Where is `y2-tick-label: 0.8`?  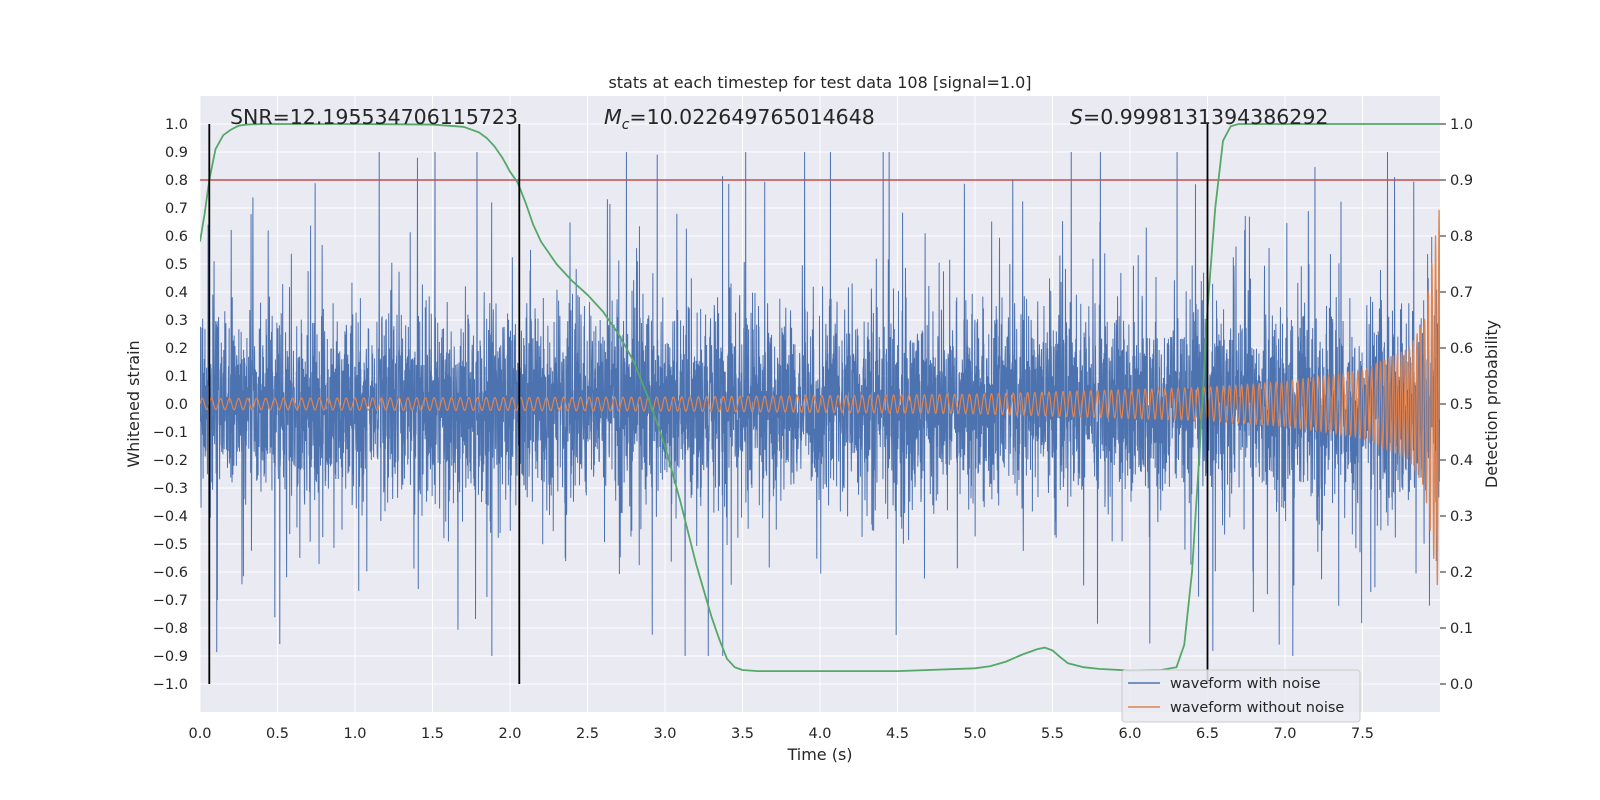
y2-tick-label: 0.8 is located at coordinates (1461, 237).